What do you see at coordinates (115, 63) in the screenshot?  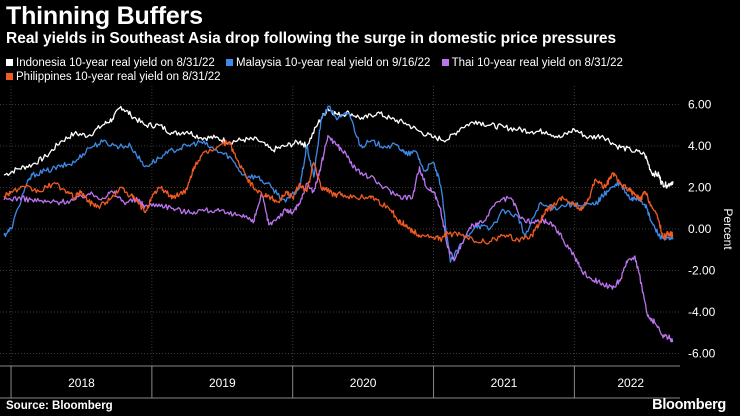 I see `legend-label-indonesia: Indonesia 10-year real yield on 8/31/22` at bounding box center [115, 63].